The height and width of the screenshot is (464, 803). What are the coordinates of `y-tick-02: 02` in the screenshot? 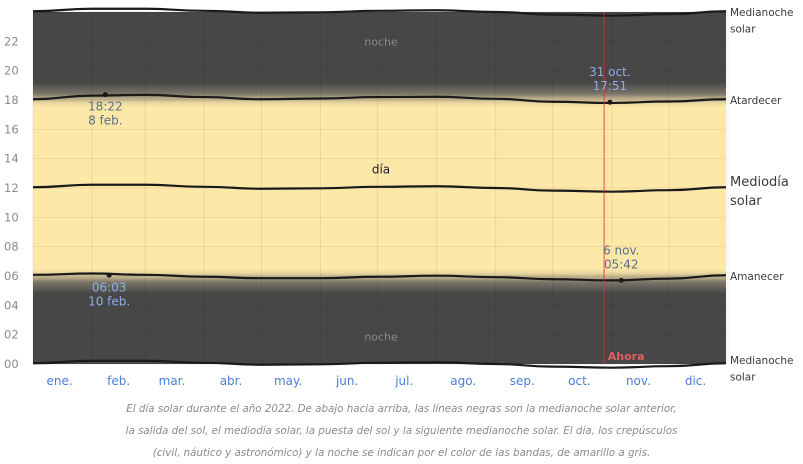 It's located at (11, 335).